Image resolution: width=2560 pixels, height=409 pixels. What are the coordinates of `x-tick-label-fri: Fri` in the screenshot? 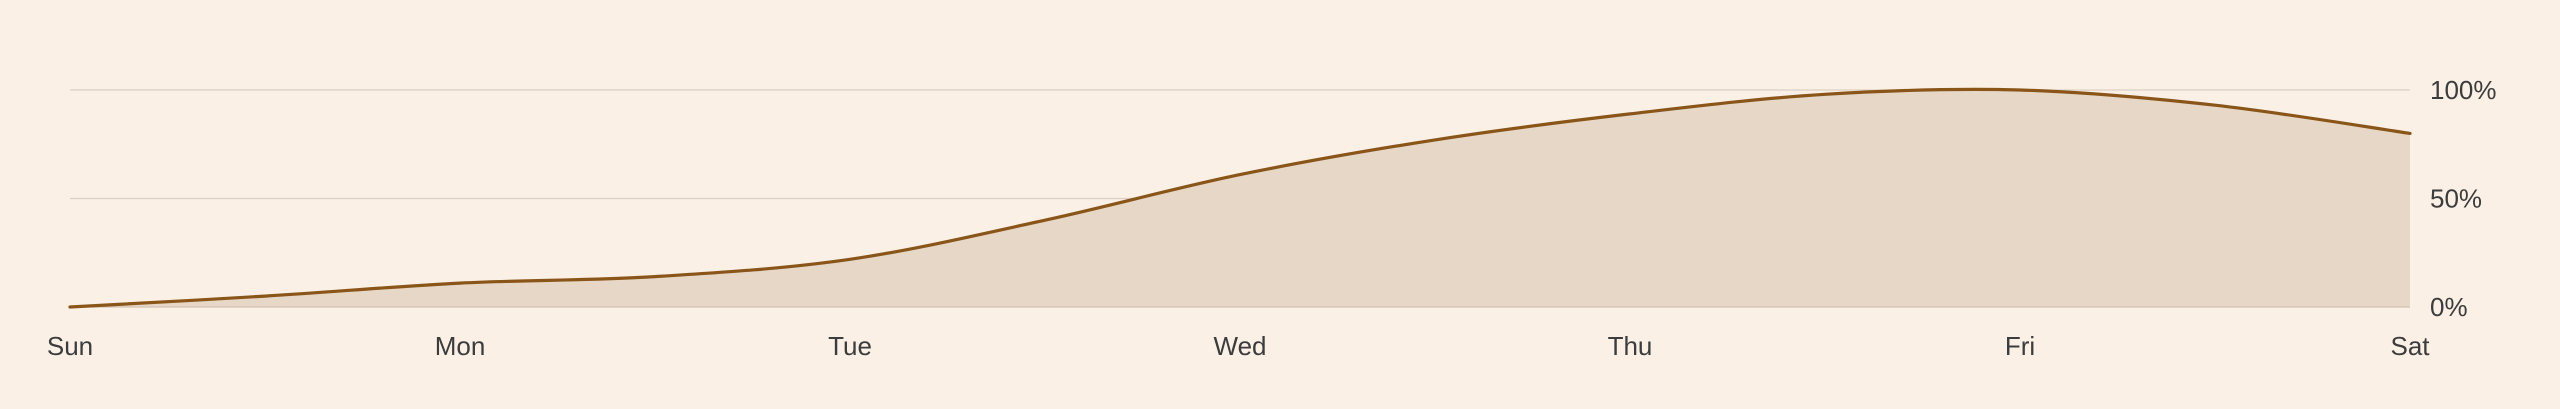 It's located at (2020, 346).